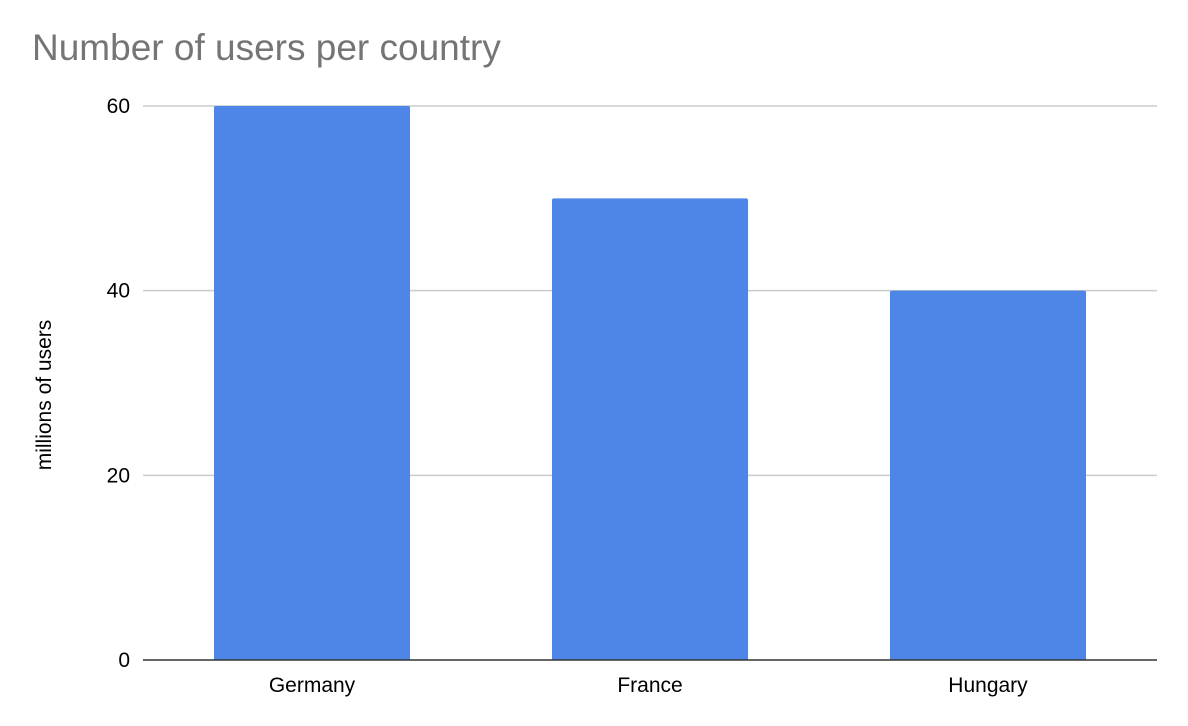 This screenshot has width=1188, height=726. I want to click on x-tick-labels: Germany France Hungary, so click(648, 685).